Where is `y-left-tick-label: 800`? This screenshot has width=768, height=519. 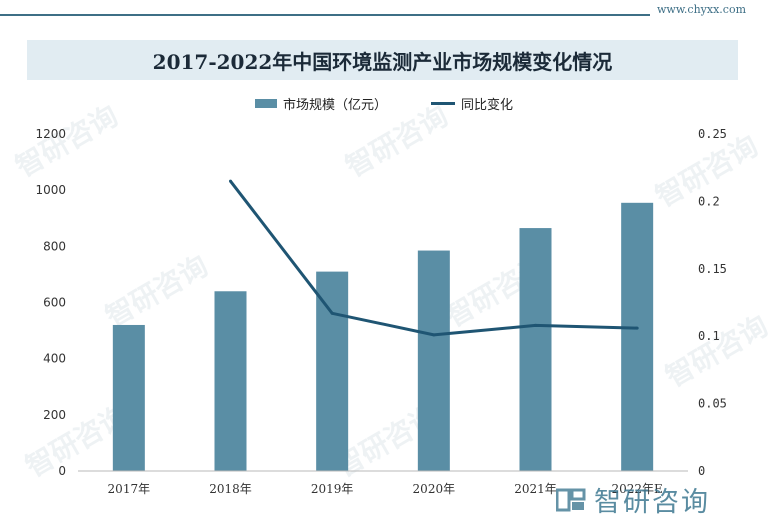 y-left-tick-label: 800 is located at coordinates (54, 246).